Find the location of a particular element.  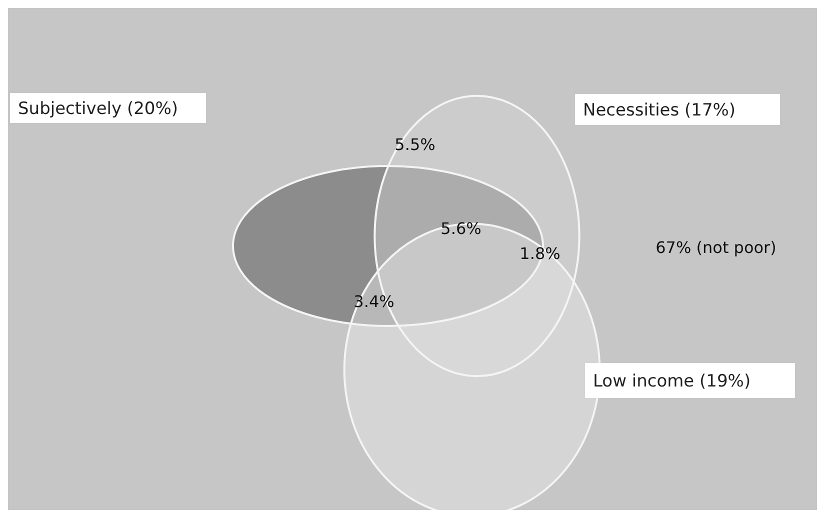

text: 3.4% is located at coordinates (374, 301).